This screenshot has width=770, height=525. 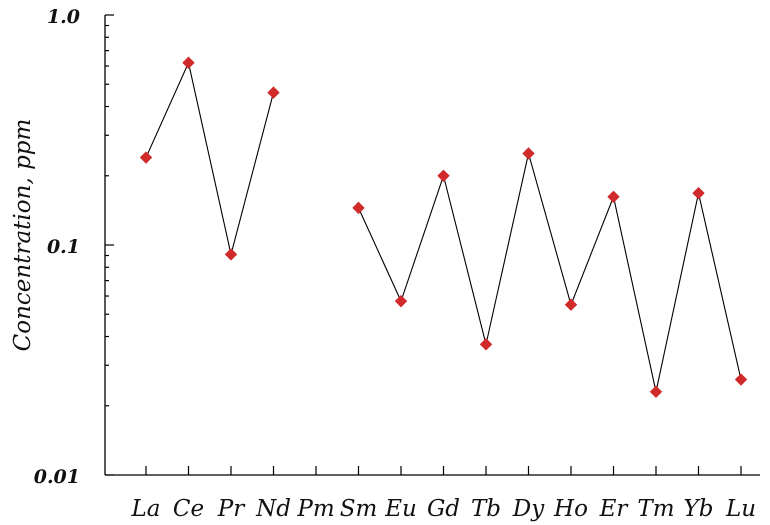 I want to click on x-tick-label-pr: Pr, so click(x=231, y=509).